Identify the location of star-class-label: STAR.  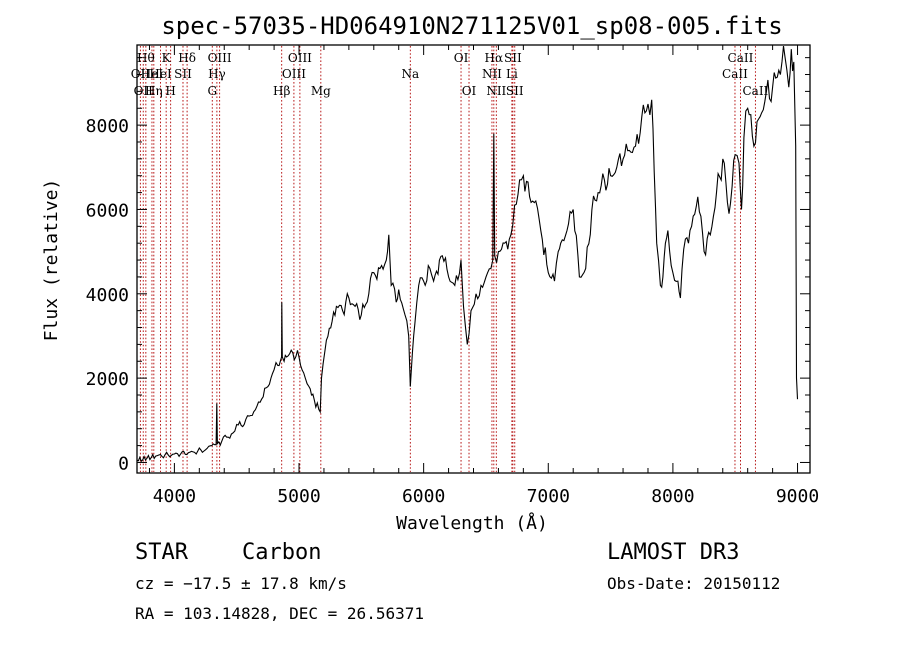
(162, 552).